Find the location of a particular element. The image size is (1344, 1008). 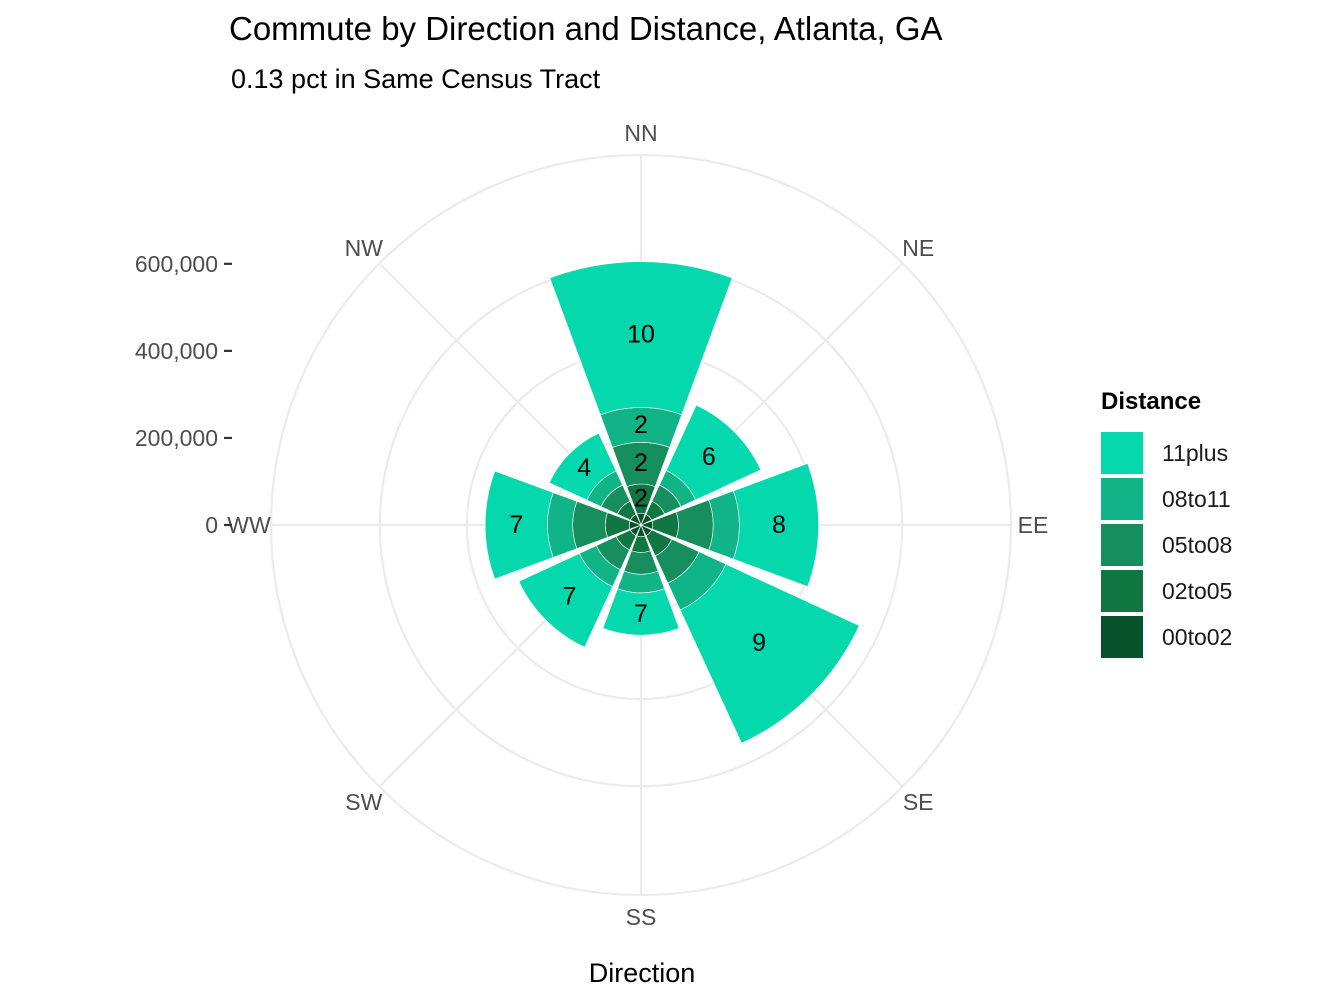

legend-item-08to11: 08to11 is located at coordinates (1166, 499).